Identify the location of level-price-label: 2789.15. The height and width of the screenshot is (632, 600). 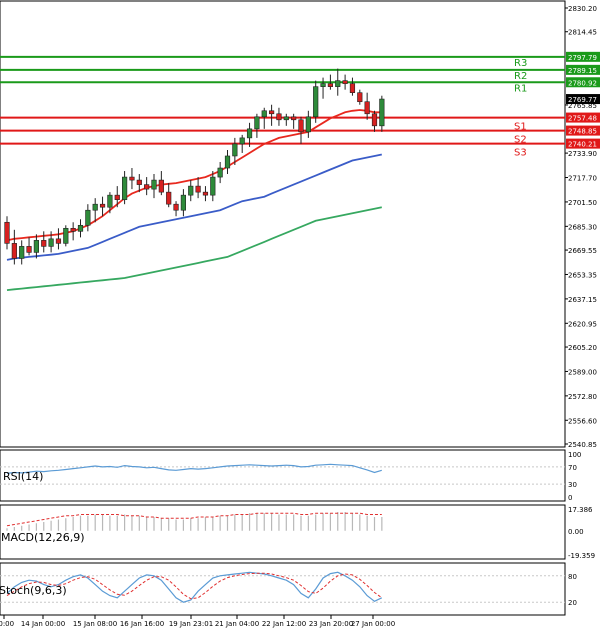
(582, 71).